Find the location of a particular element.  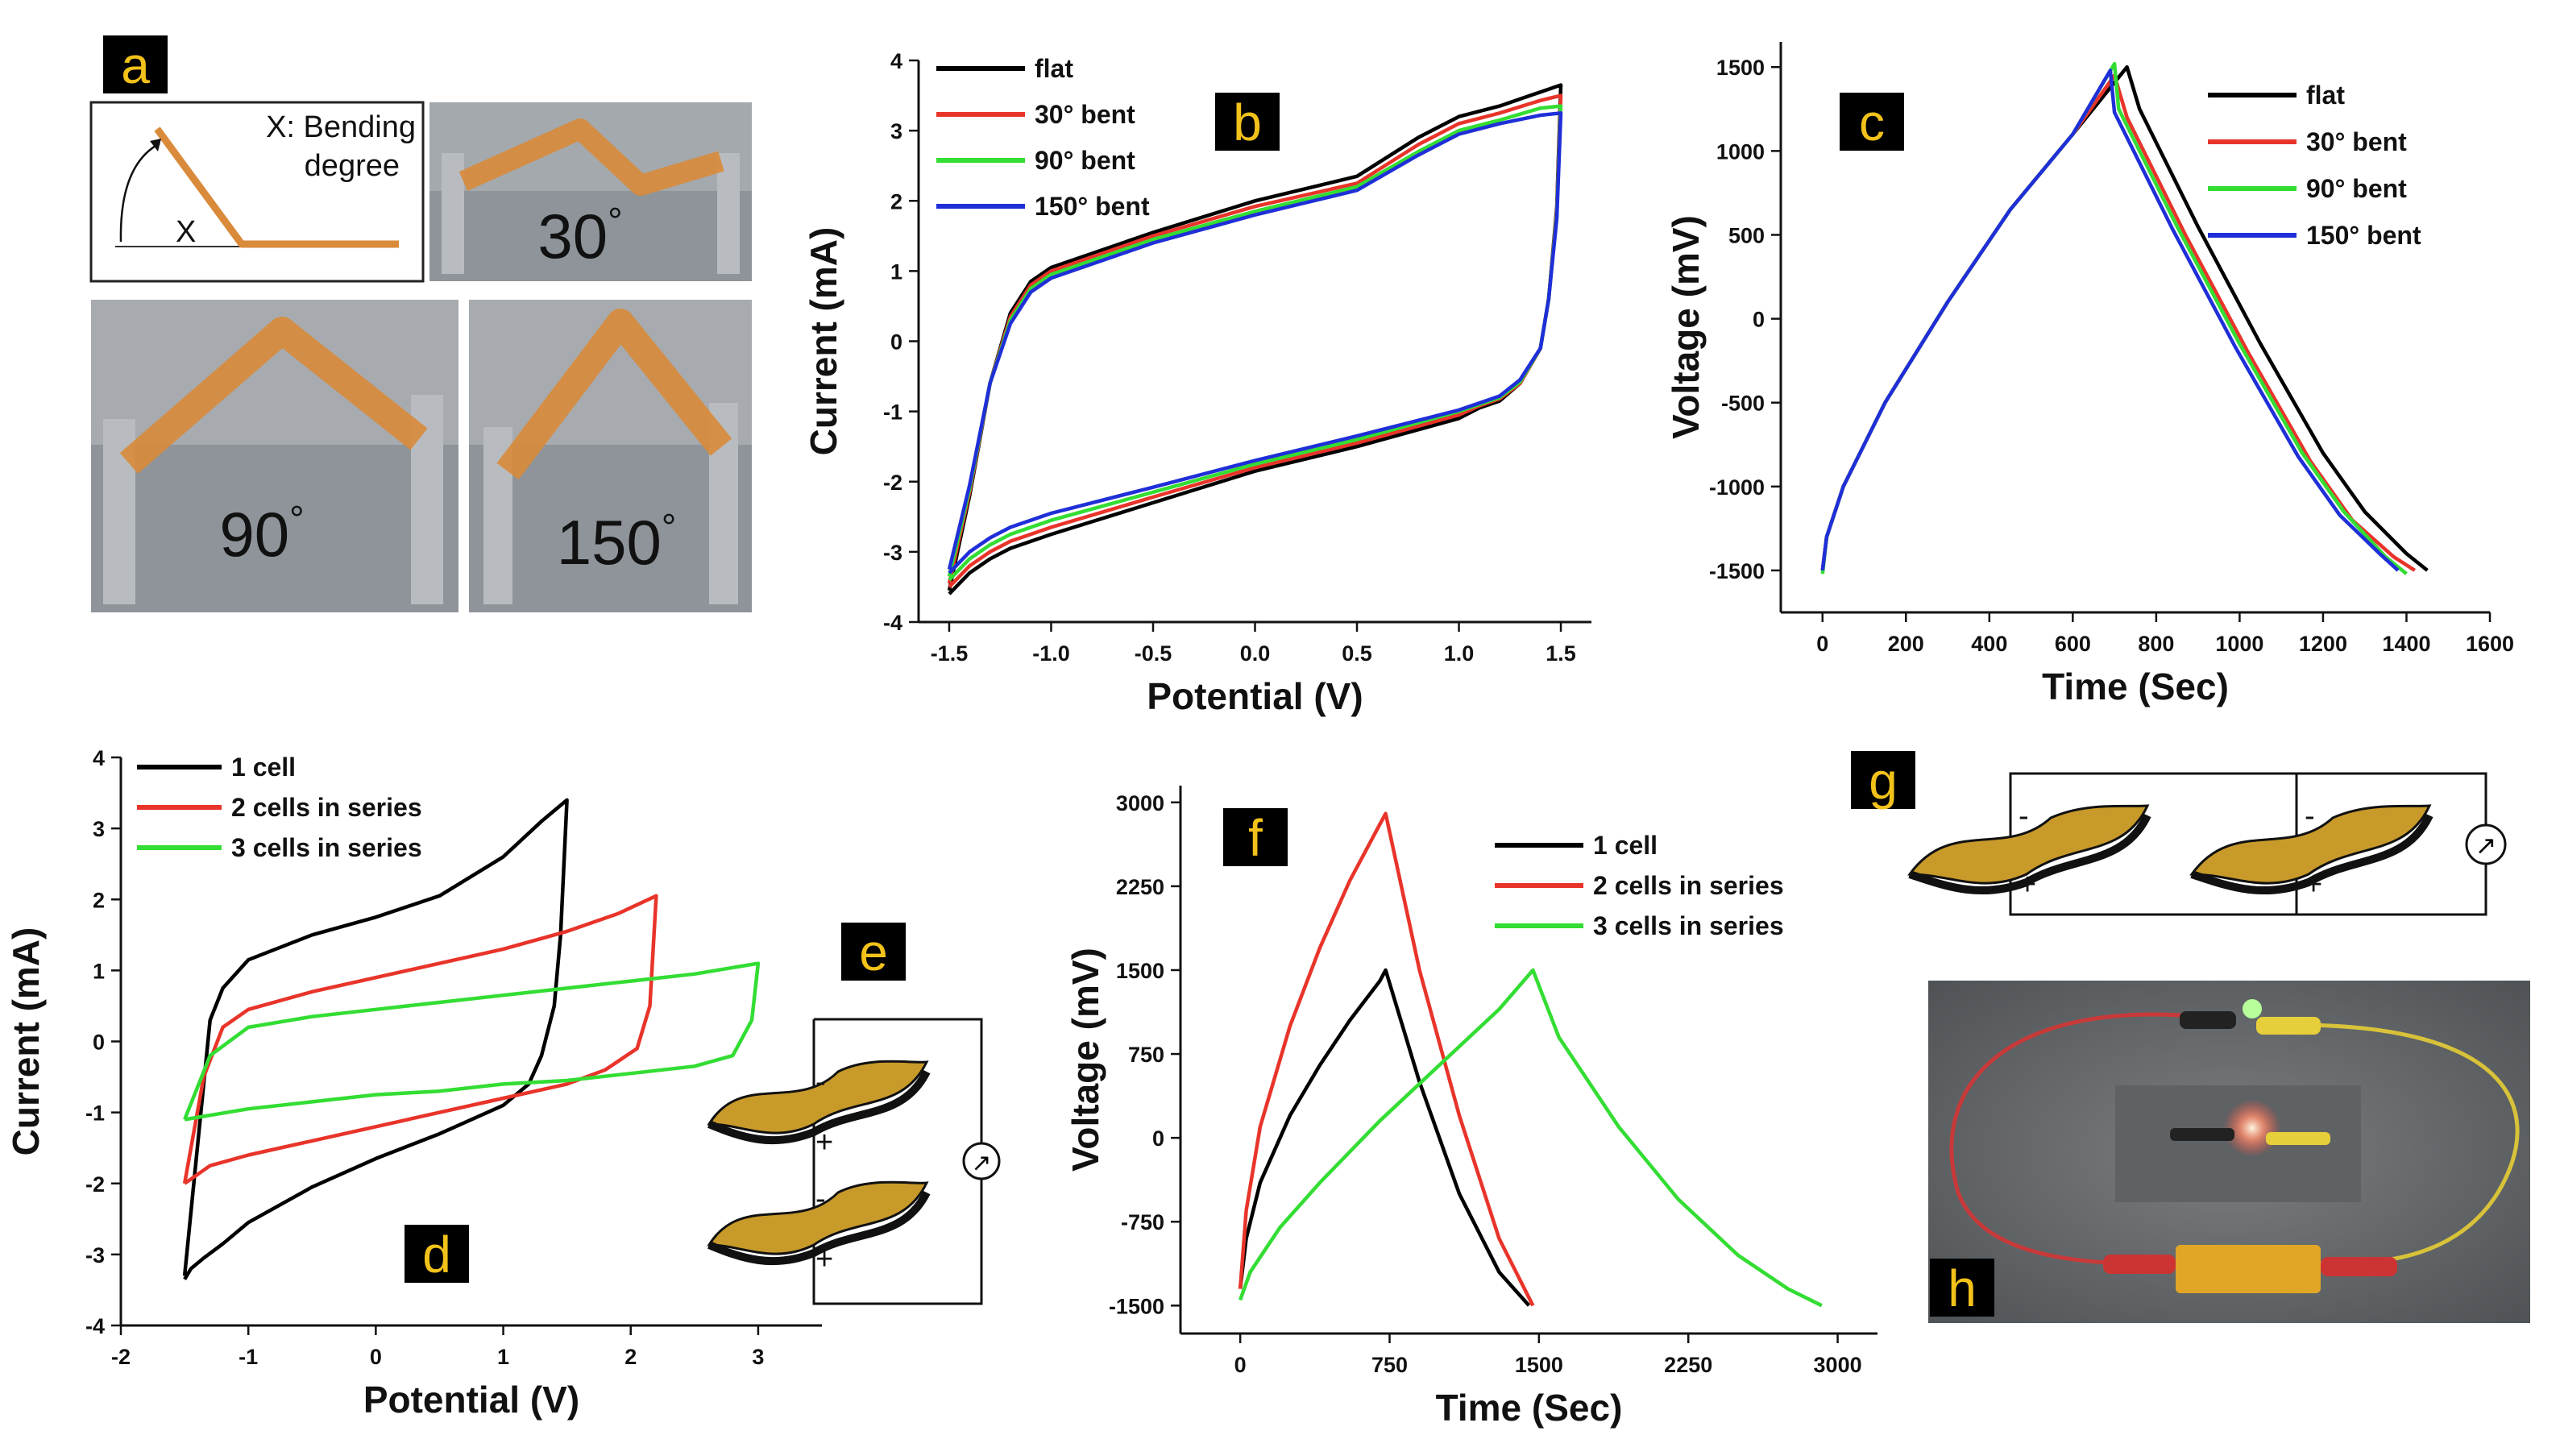

photo-label-90: 90° is located at coordinates (261, 534).